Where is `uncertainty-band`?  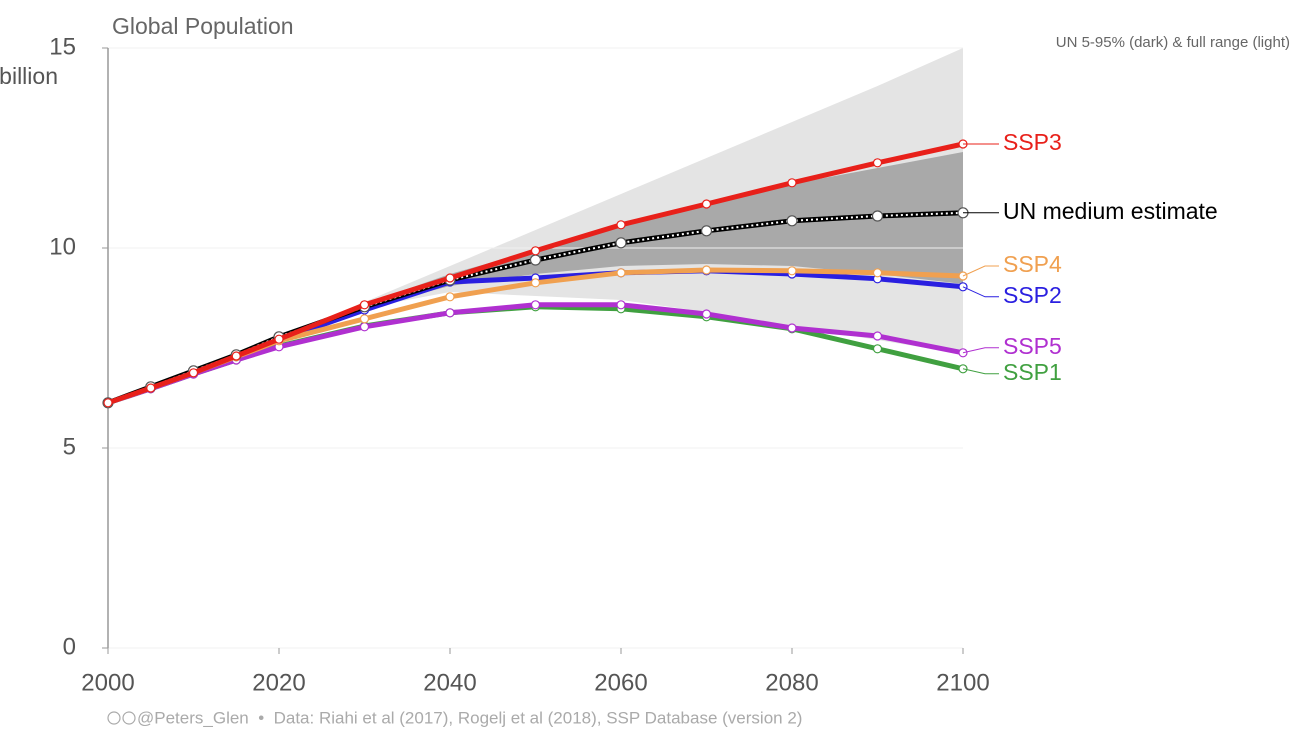 uncertainty-band is located at coordinates (663, 230).